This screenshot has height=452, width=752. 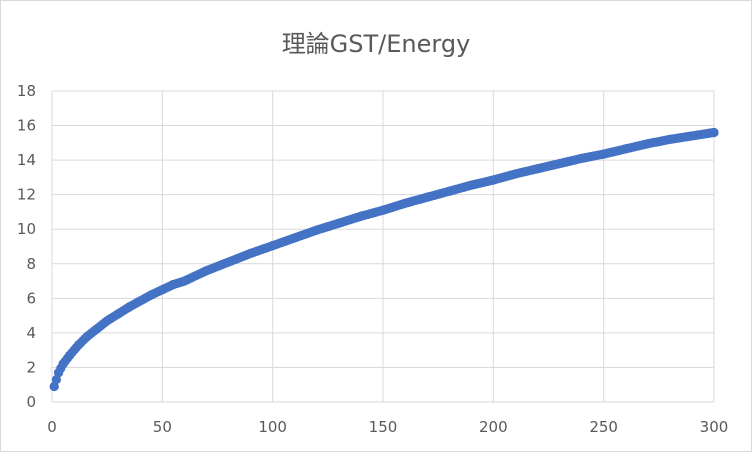 I want to click on x-tick-label: 250, so click(x=603, y=427).